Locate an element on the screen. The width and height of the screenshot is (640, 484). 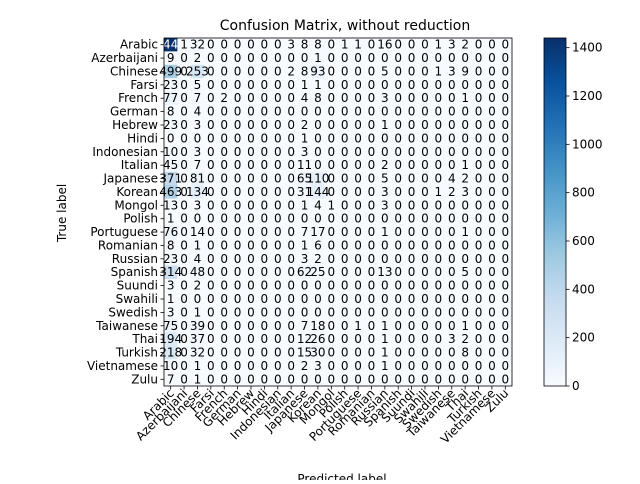
cell-value-label: 9 is located at coordinates (465, 71).